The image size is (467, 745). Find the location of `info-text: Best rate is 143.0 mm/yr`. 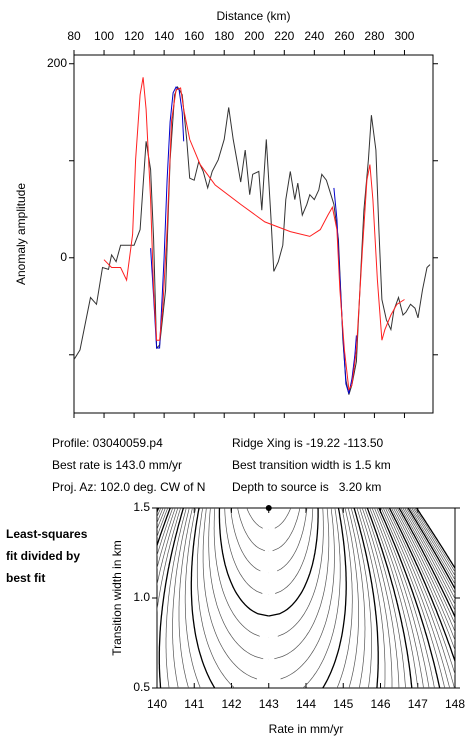

info-text: Best rate is 143.0 mm/yr is located at coordinates (117, 465).